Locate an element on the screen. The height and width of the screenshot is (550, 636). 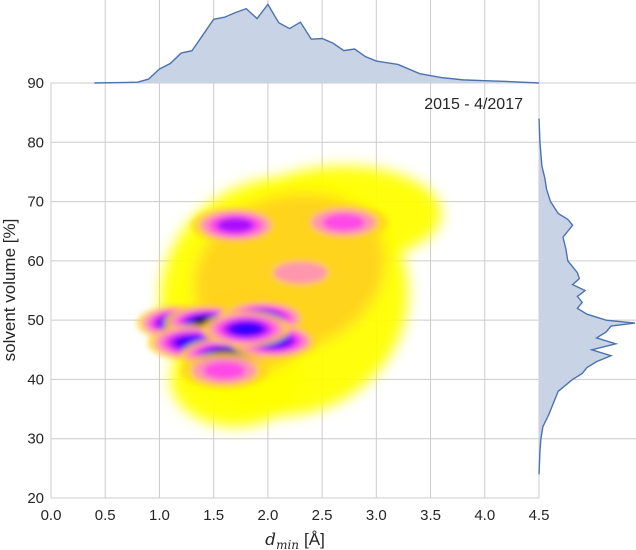
period-annotation: 2015 - 4/2017 is located at coordinates (473, 104).